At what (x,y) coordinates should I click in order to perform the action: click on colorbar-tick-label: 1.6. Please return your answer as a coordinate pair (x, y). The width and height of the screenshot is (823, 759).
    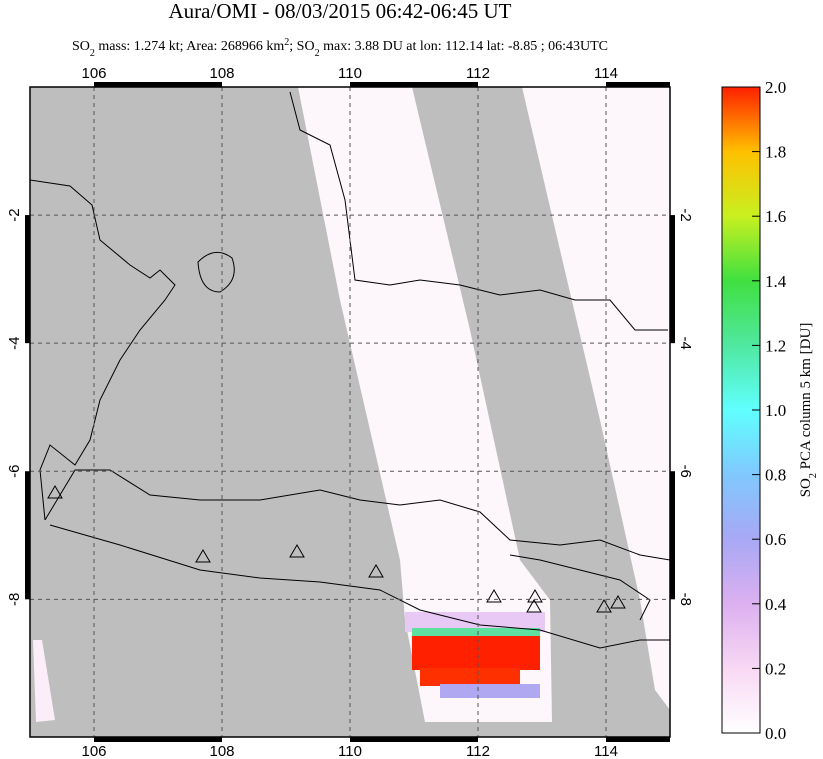
    Looking at the image, I should click on (775, 216).